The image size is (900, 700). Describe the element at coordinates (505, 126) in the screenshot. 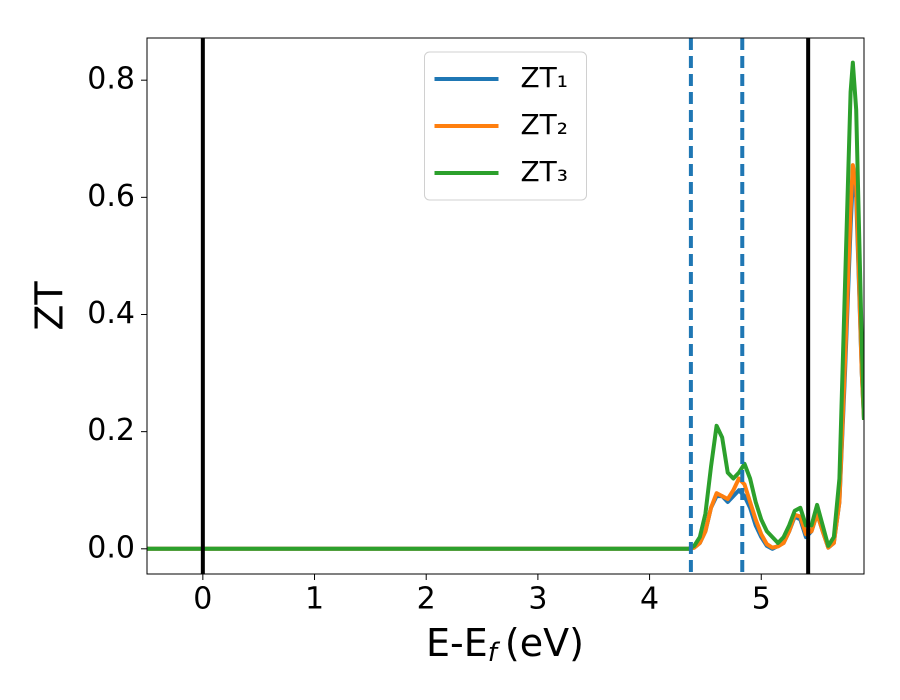

I see `legend-box` at that location.